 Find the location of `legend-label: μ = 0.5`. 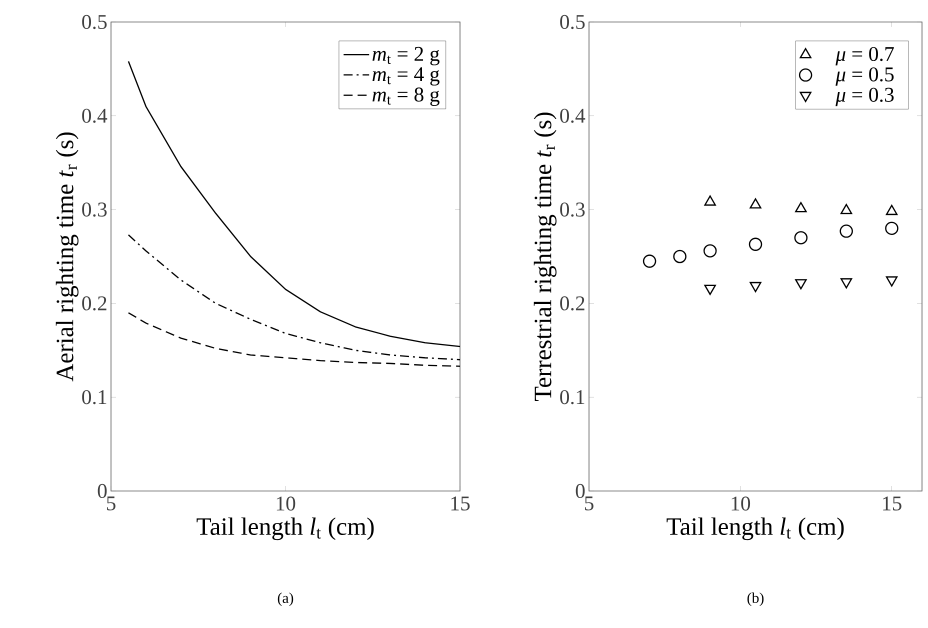

legend-label: μ = 0.5 is located at coordinates (865, 76).